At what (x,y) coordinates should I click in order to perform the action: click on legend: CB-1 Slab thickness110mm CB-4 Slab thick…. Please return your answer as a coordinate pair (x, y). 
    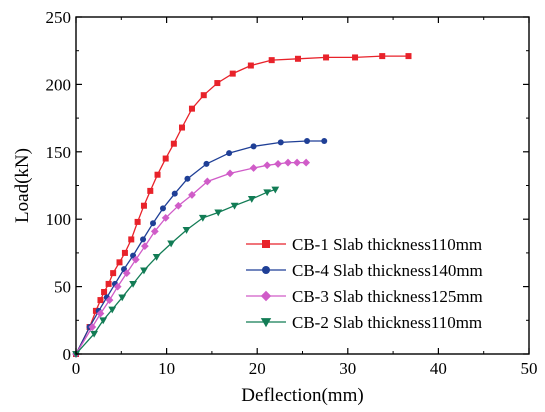
    Looking at the image, I should click on (364, 283).